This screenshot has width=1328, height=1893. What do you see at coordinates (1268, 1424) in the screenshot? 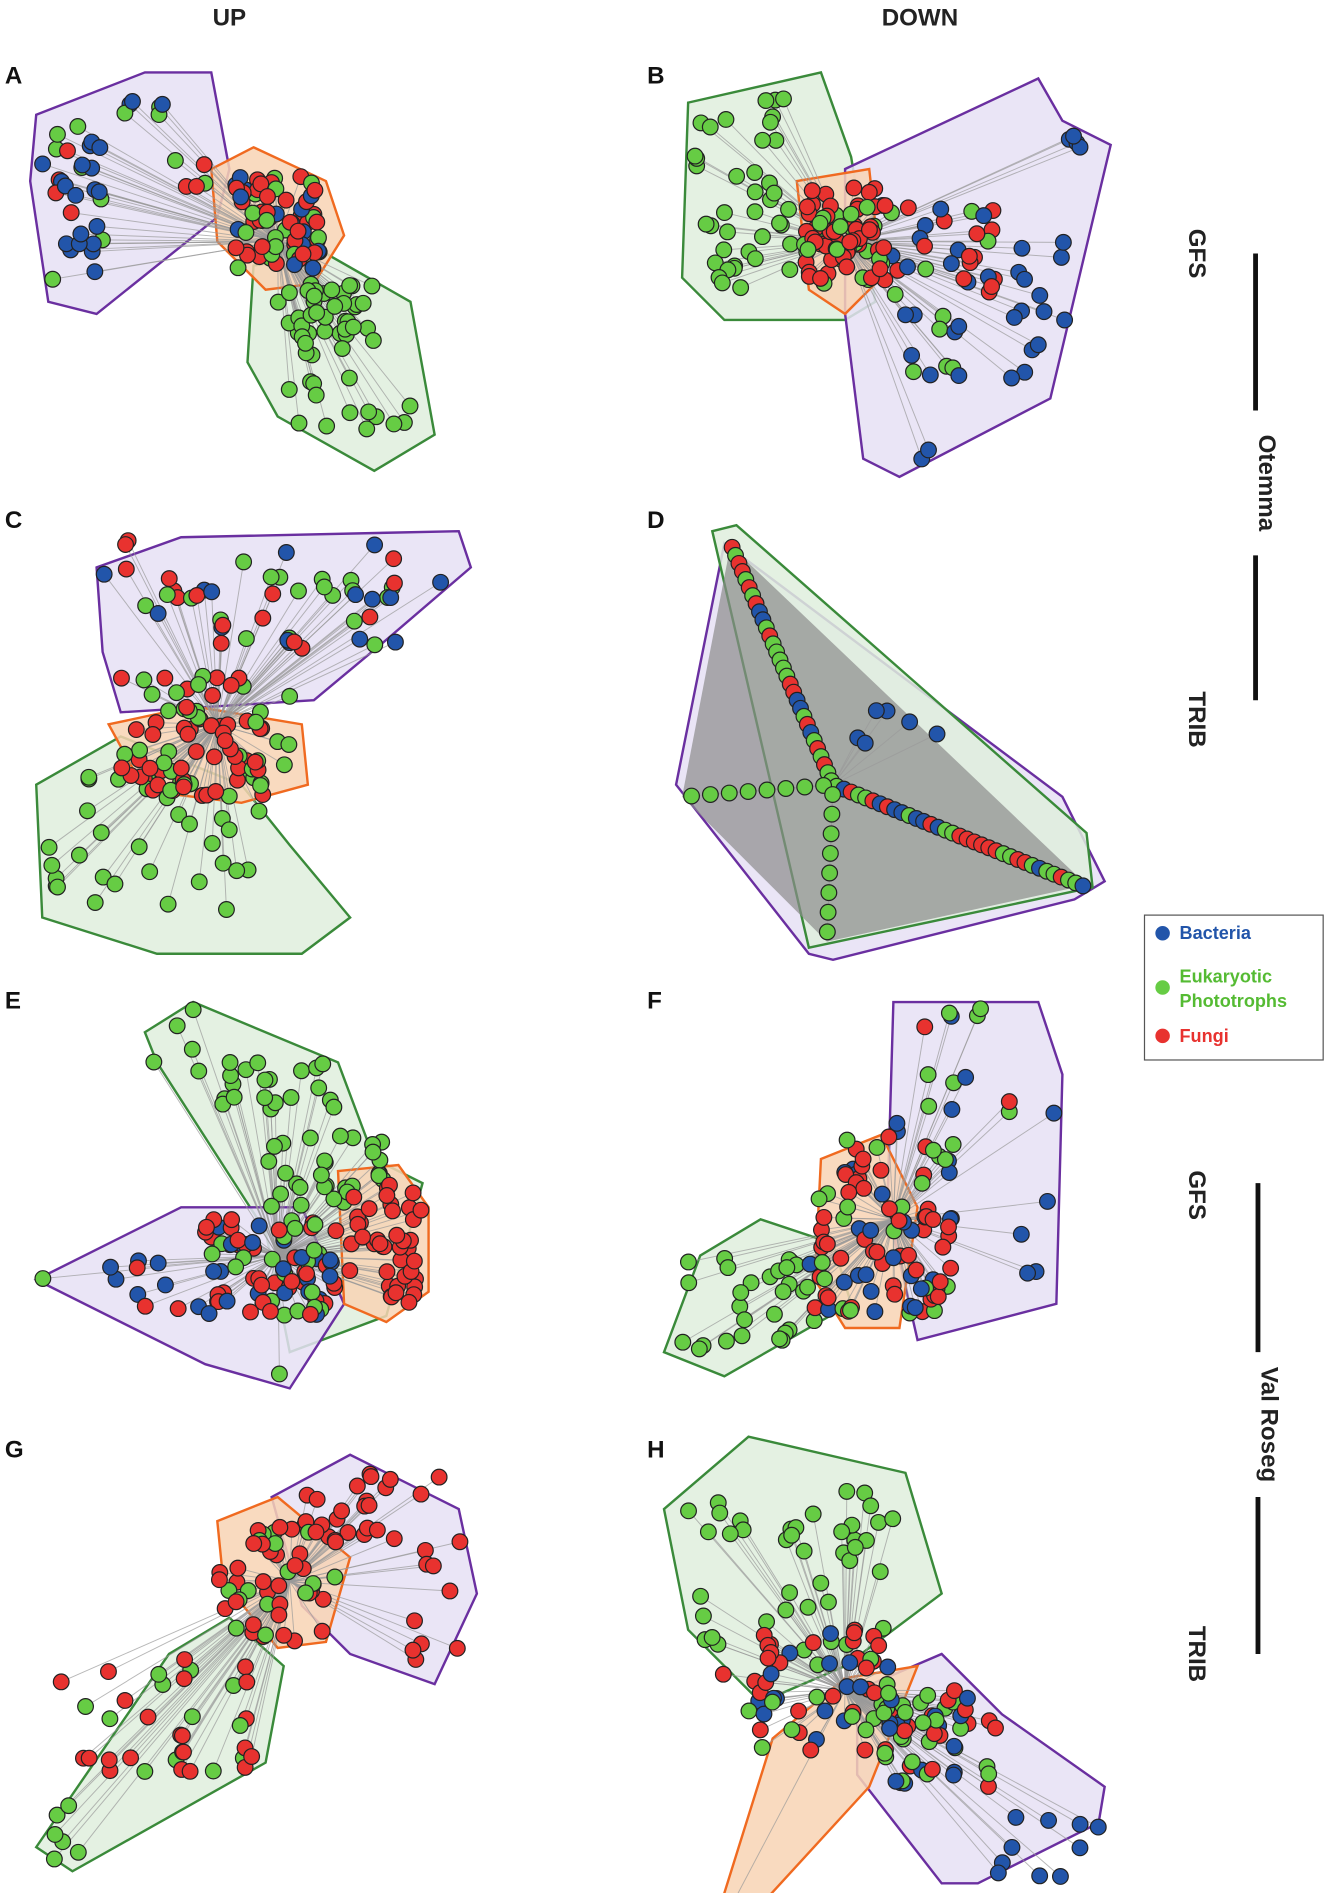
I see `site-label: Val Roseg` at bounding box center [1268, 1424].